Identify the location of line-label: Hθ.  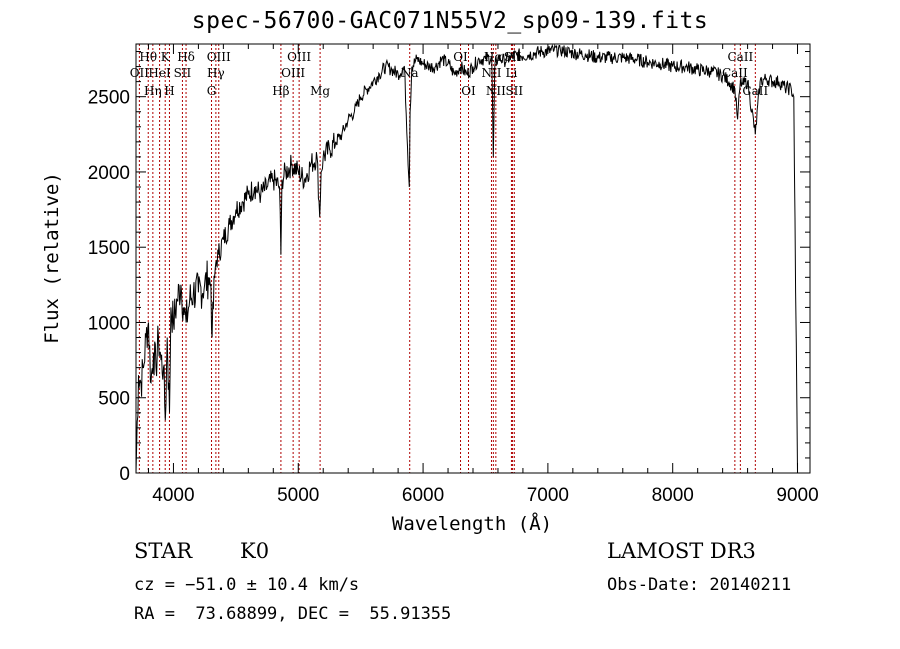
(148, 57).